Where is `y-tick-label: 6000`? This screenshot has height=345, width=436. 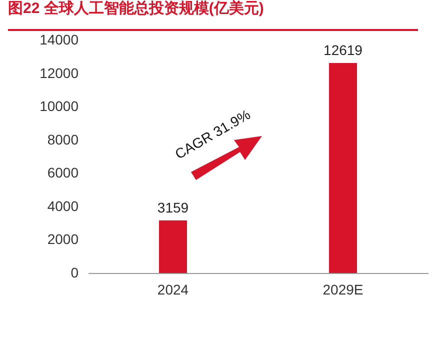 y-tick-label: 6000 is located at coordinates (63, 172).